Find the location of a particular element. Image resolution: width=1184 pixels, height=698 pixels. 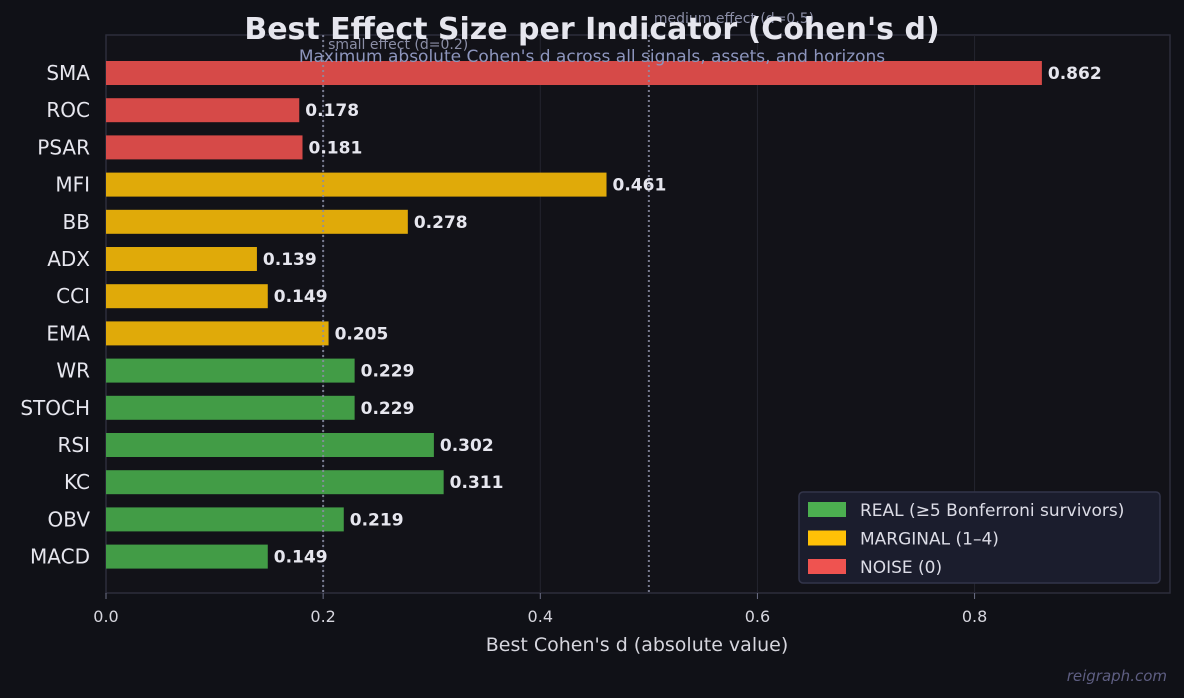

x-axis-label: Best Cohen's d (absolute value) is located at coordinates (637, 645).